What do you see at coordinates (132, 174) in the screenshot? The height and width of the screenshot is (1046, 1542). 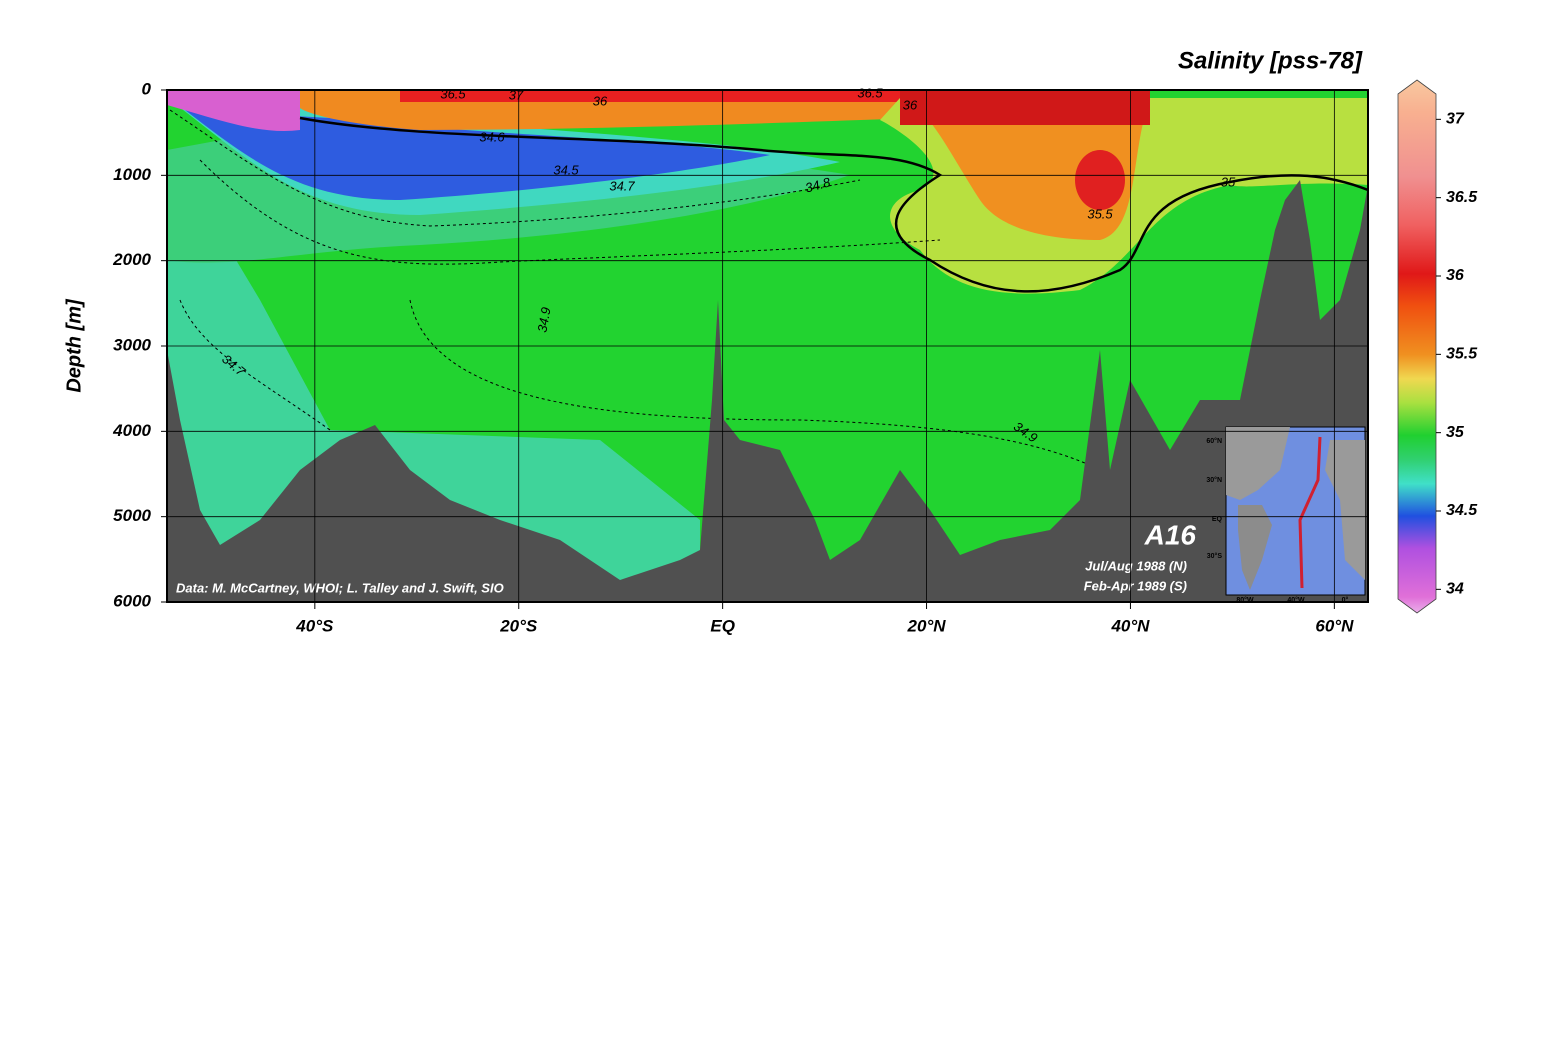 I see `y-tick-label: 1000` at bounding box center [132, 174].